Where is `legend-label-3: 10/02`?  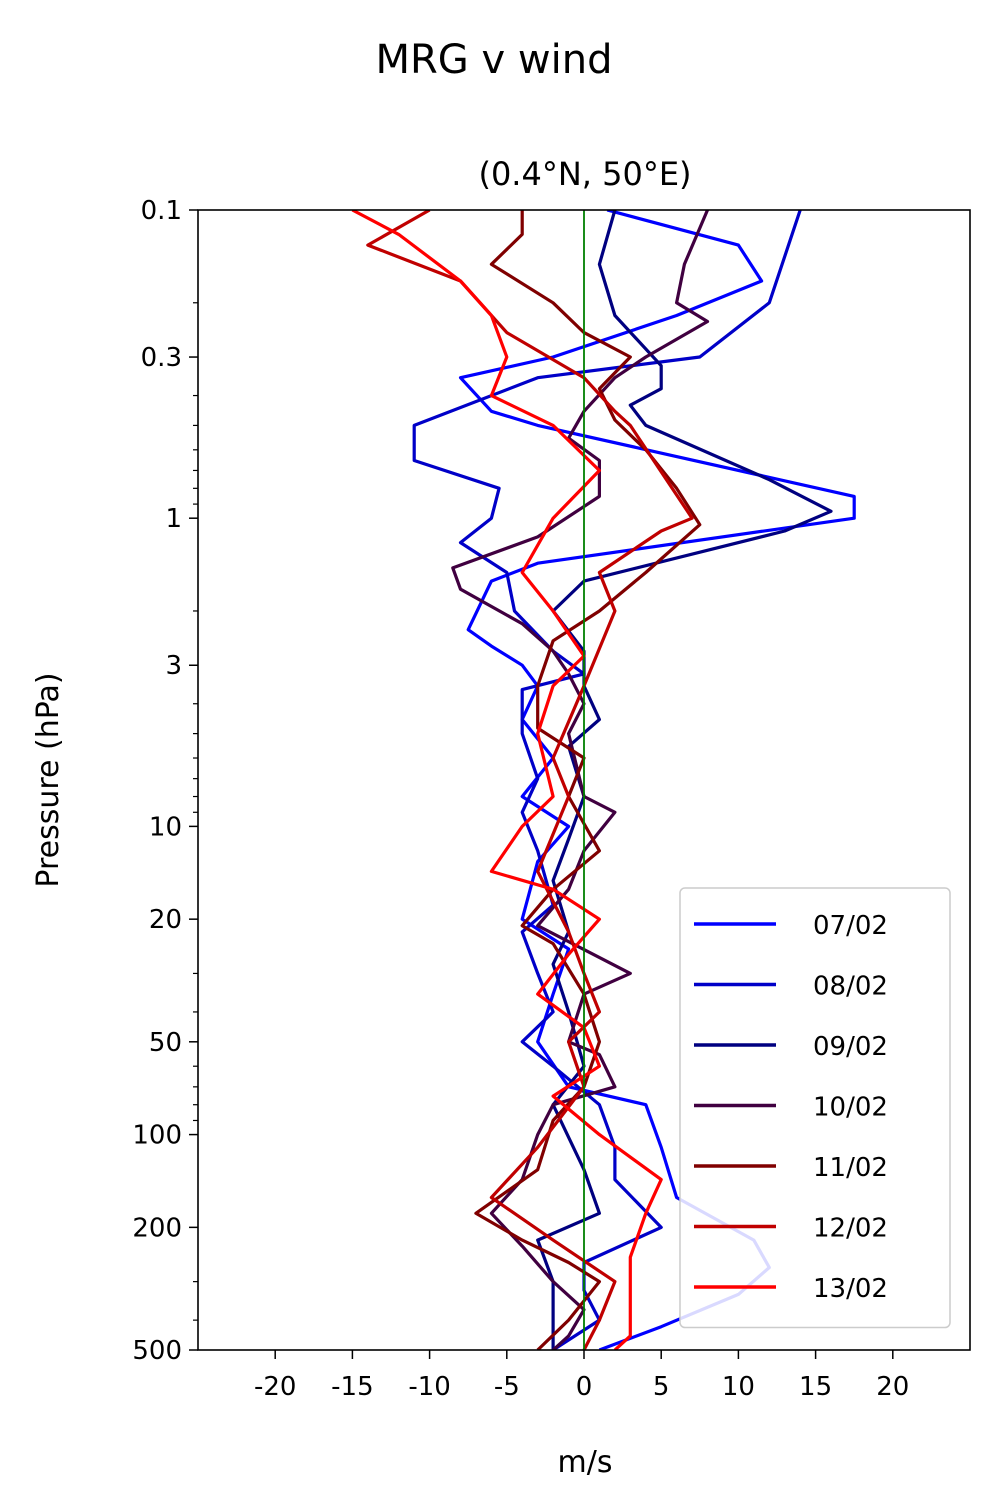 legend-label-3: 10/02 is located at coordinates (850, 1108).